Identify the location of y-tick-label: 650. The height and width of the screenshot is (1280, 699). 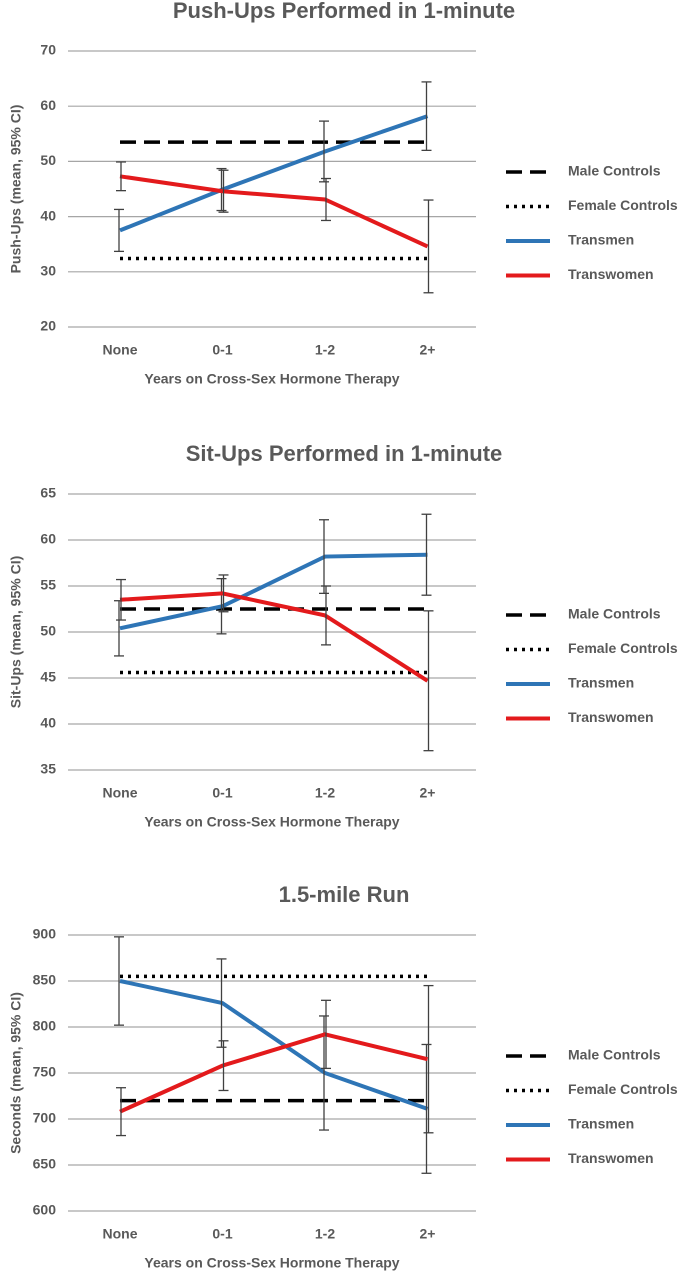
(45, 1164).